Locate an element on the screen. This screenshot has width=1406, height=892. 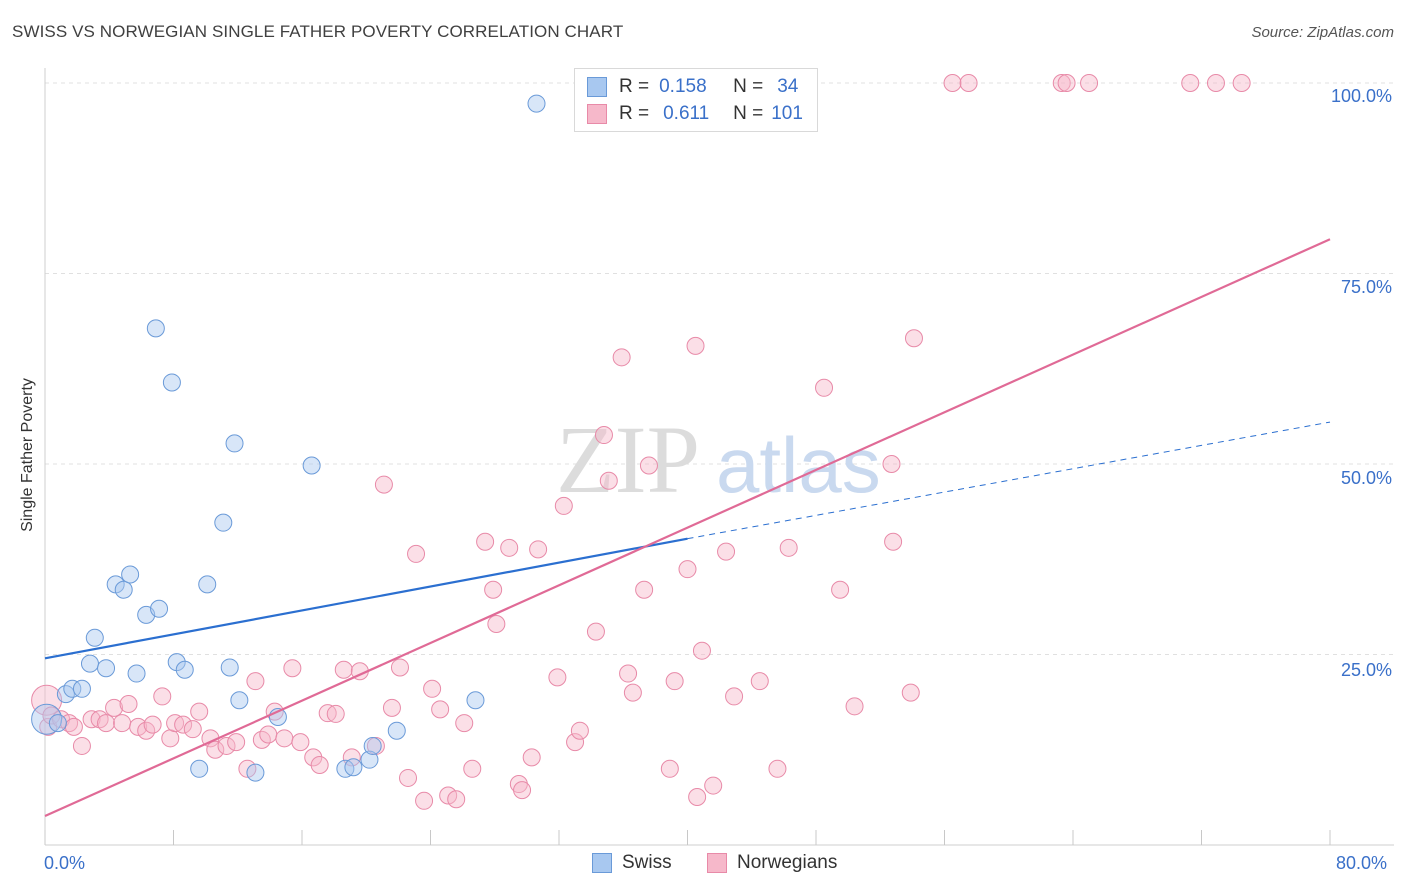
legend-row-norwegians: R = 0.611 N = 101 is located at coordinates (695, 114).